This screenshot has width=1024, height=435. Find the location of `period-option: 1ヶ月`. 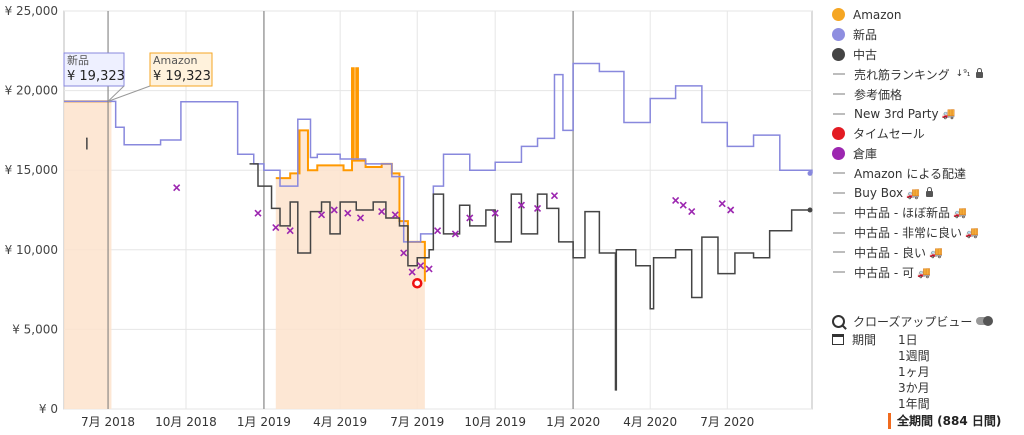

period-option: 1ヶ月 is located at coordinates (914, 372).